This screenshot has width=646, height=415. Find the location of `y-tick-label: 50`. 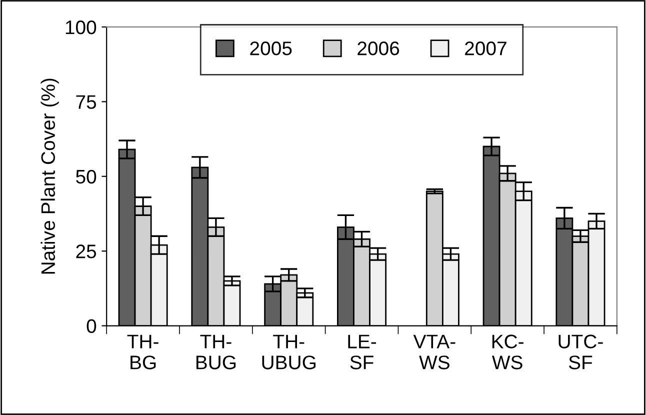

y-tick-label: 50 is located at coordinates (86, 177).